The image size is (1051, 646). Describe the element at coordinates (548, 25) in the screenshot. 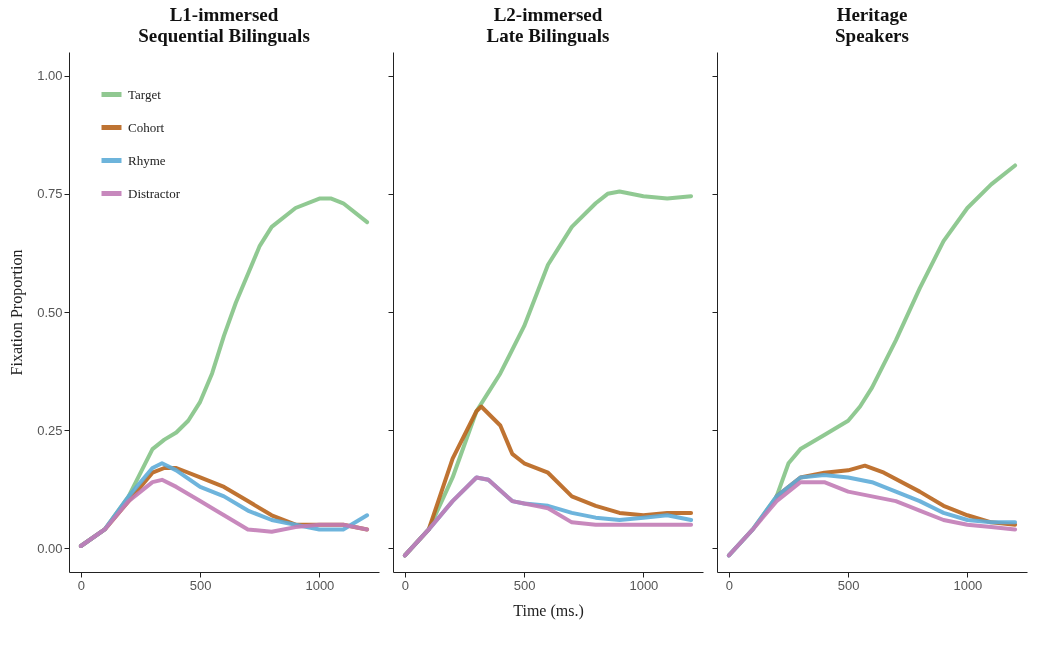

I see `chart-title: L2-immersed Late Bilinguals` at that location.